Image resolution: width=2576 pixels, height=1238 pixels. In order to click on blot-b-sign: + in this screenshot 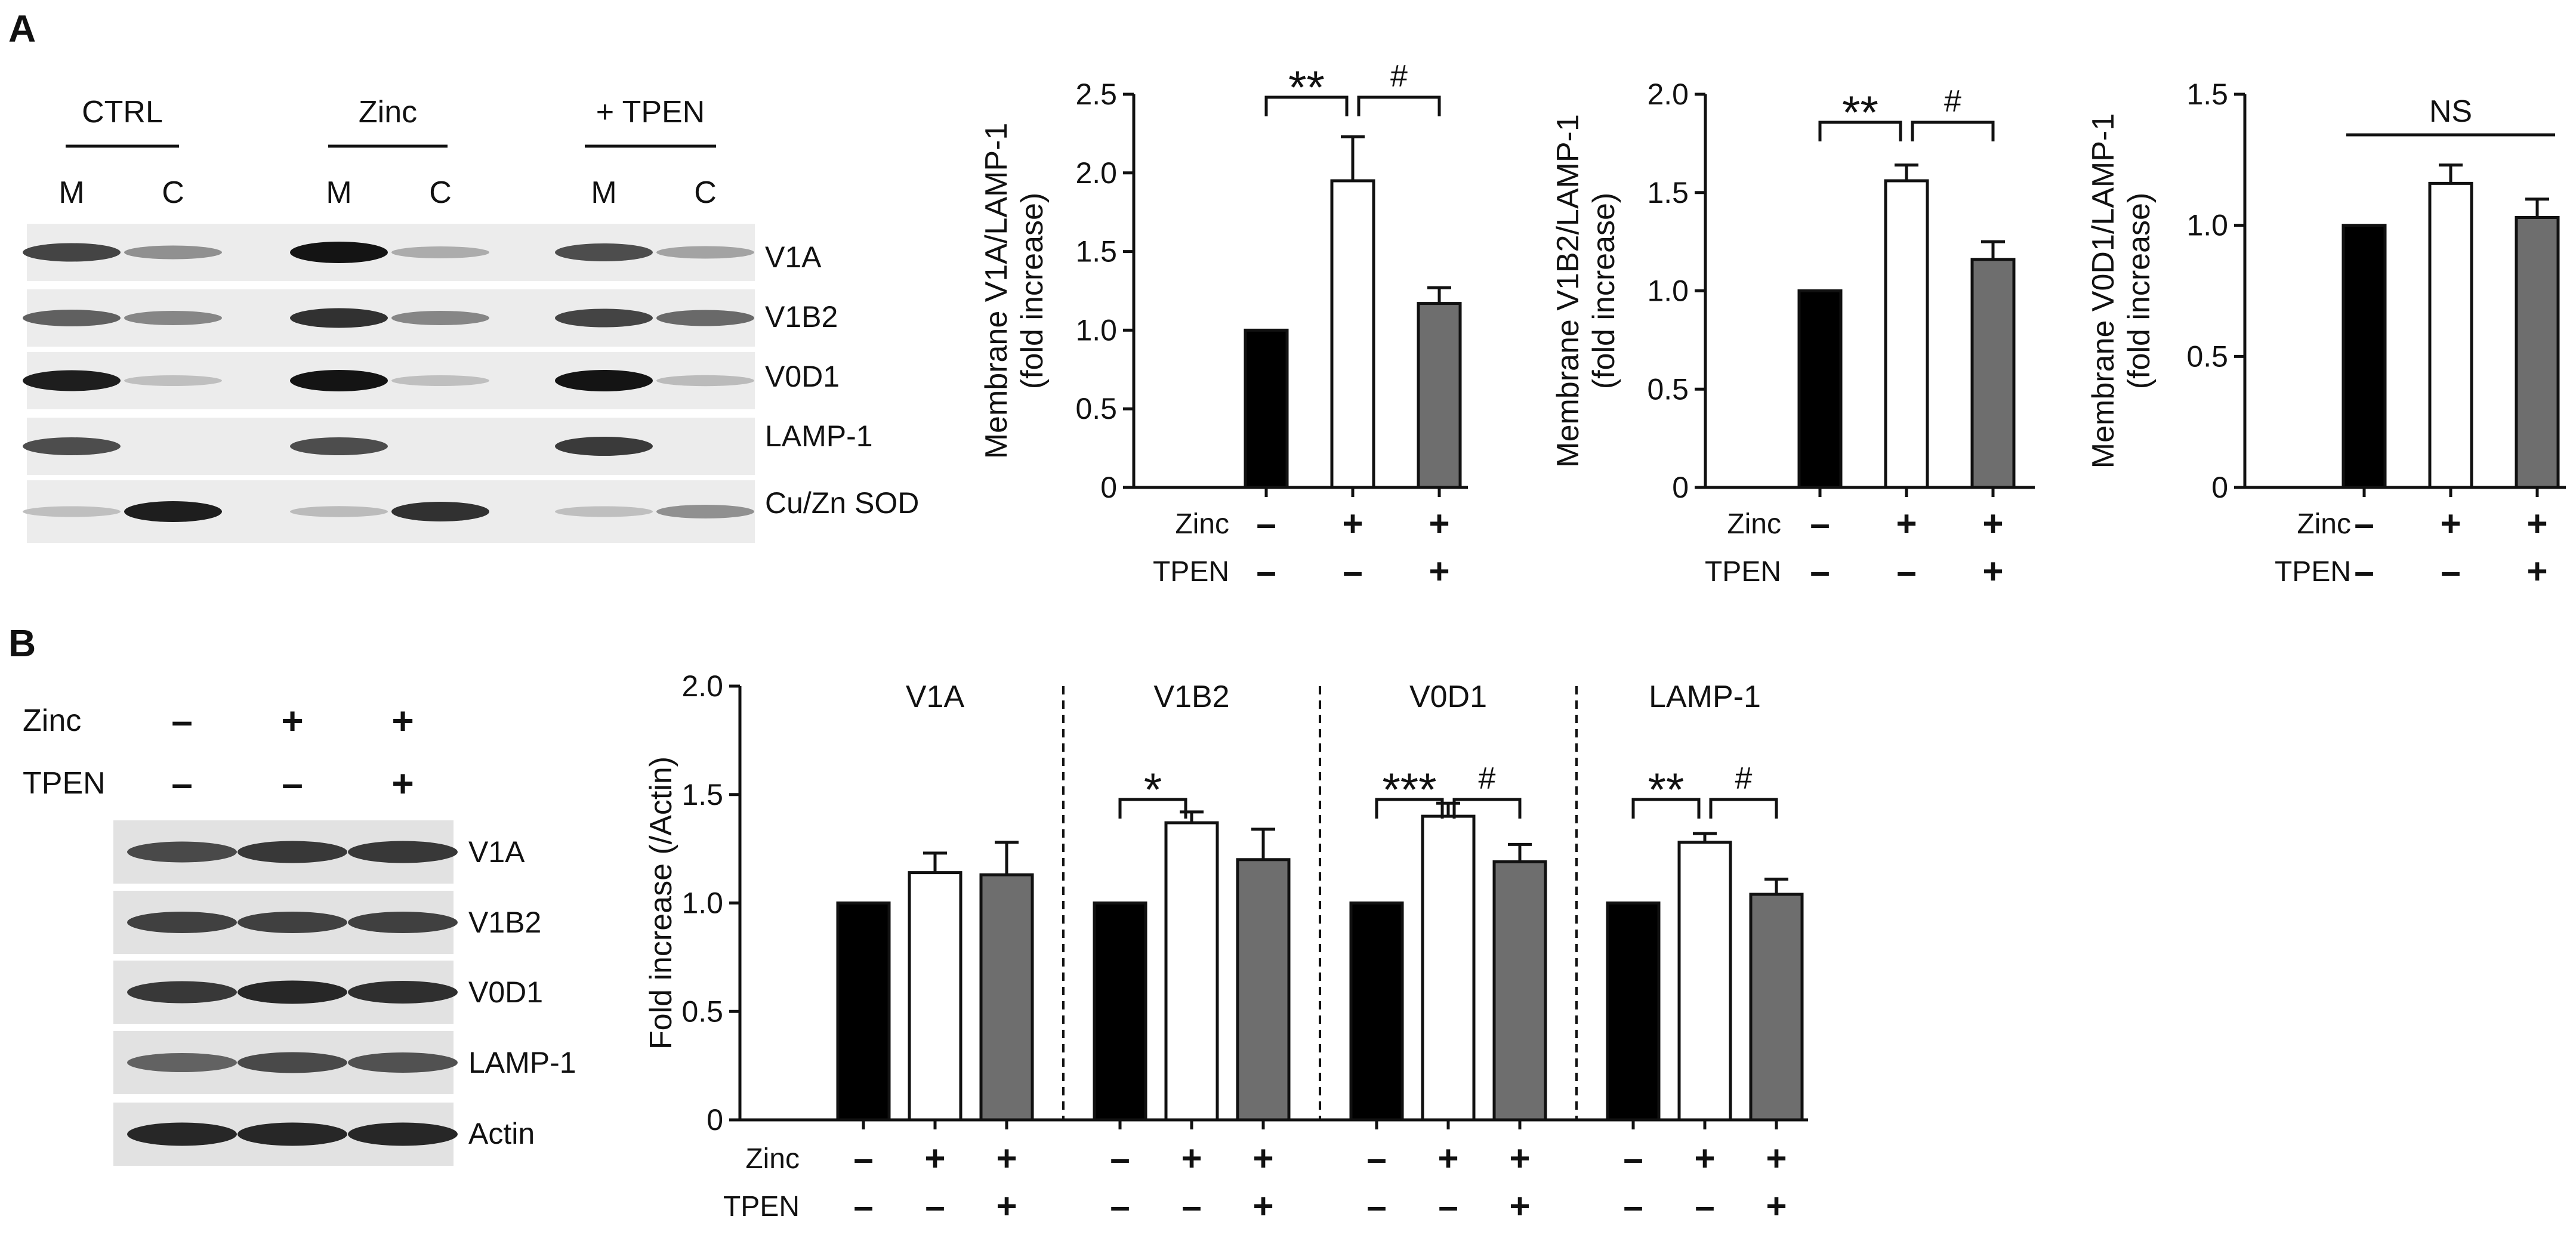, I will do `click(292, 721)`.